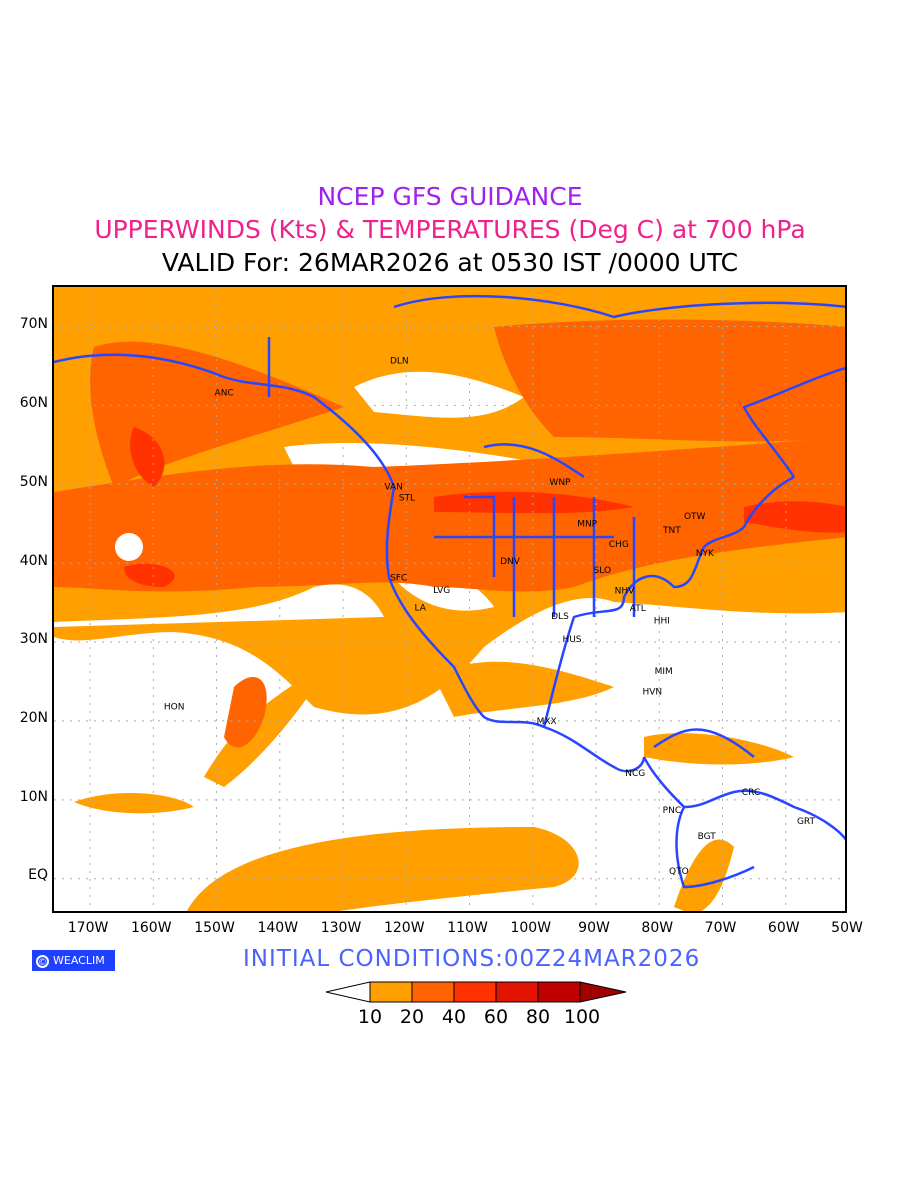 The height and width of the screenshot is (1200, 900). Describe the element at coordinates (33, 797) in the screenshot. I see `lat-label: 10N` at that location.